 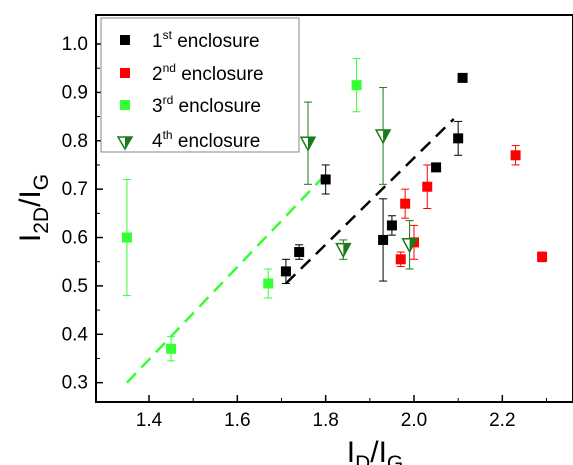 What do you see at coordinates (325, 420) in the screenshot?
I see `x-tick-label: 1.8` at bounding box center [325, 420].